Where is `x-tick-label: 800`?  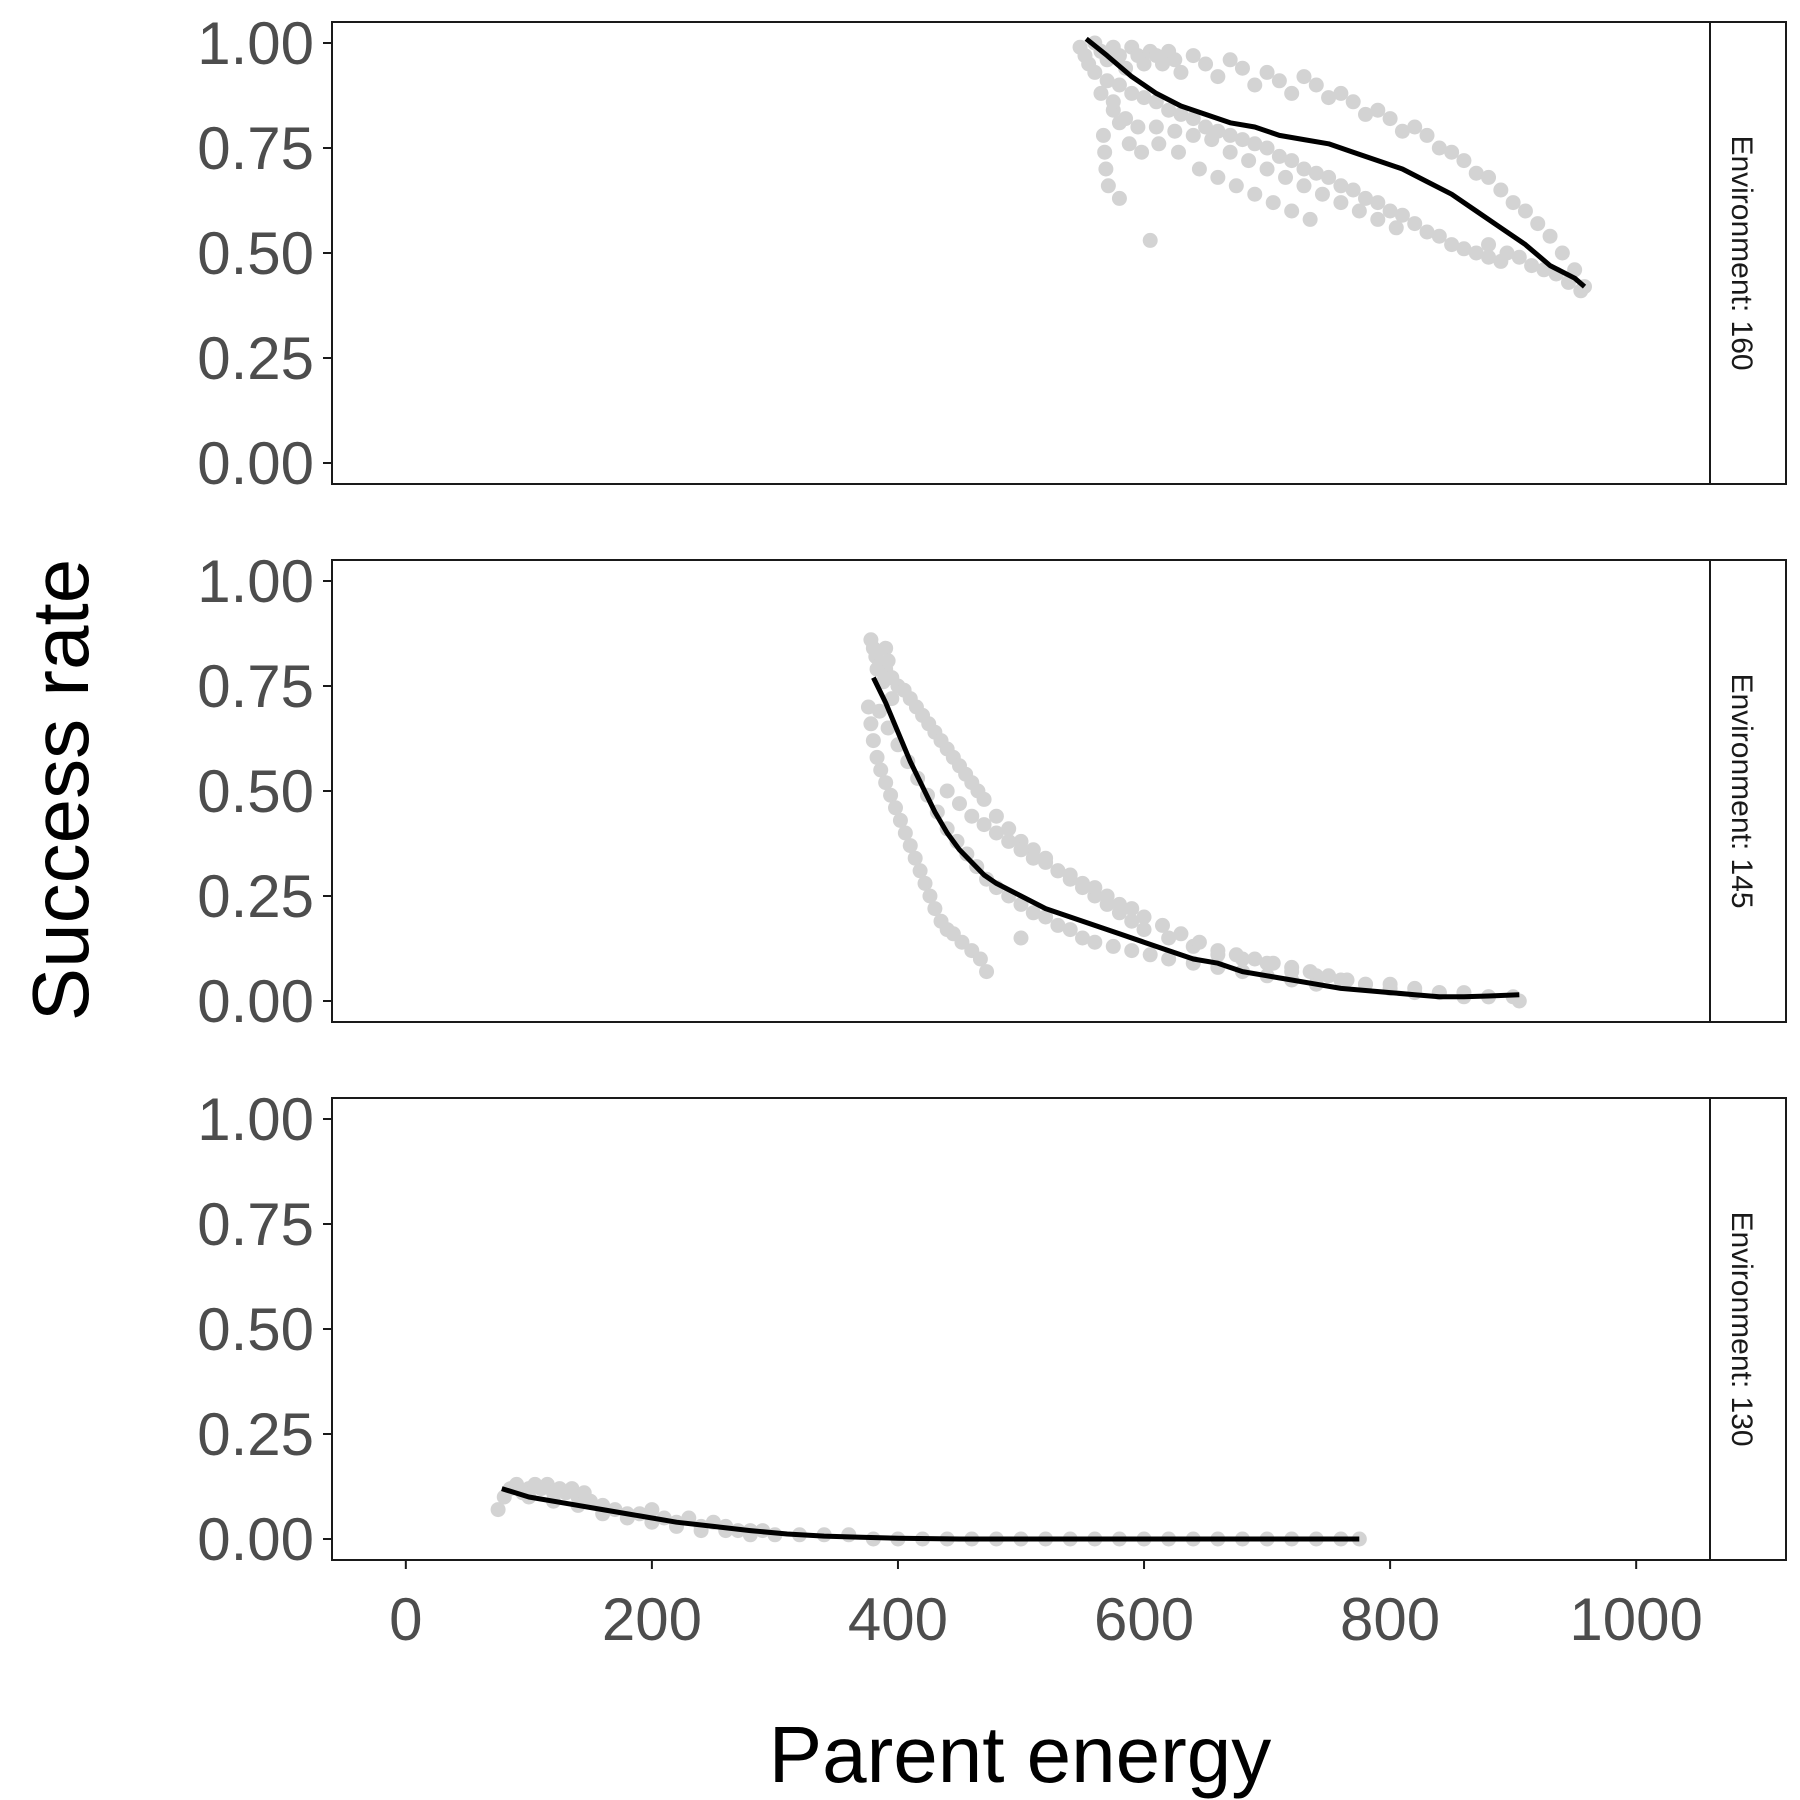
x-tick-label: 800 is located at coordinates (1390, 1619).